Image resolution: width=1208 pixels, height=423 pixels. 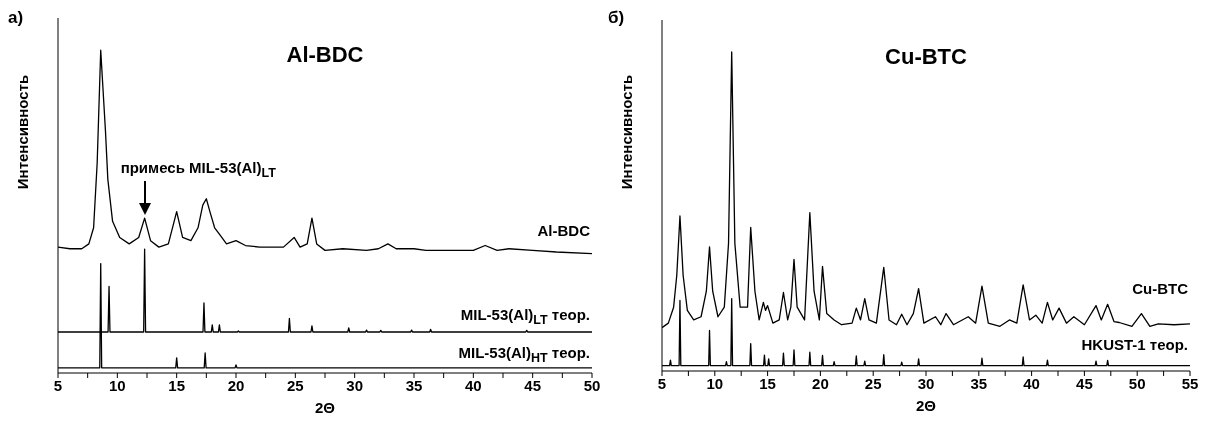 I want to click on annotation: примесь MIL-53(Al)$_{LT}$, so click(x=198, y=170).